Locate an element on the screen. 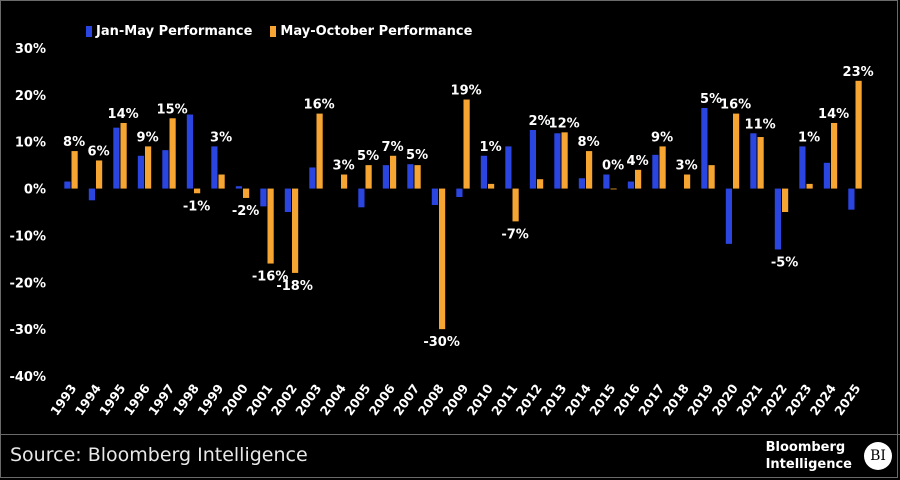 Image resolution: width=900 pixels, height=480 pixels. data-label: -7% is located at coordinates (514, 234).